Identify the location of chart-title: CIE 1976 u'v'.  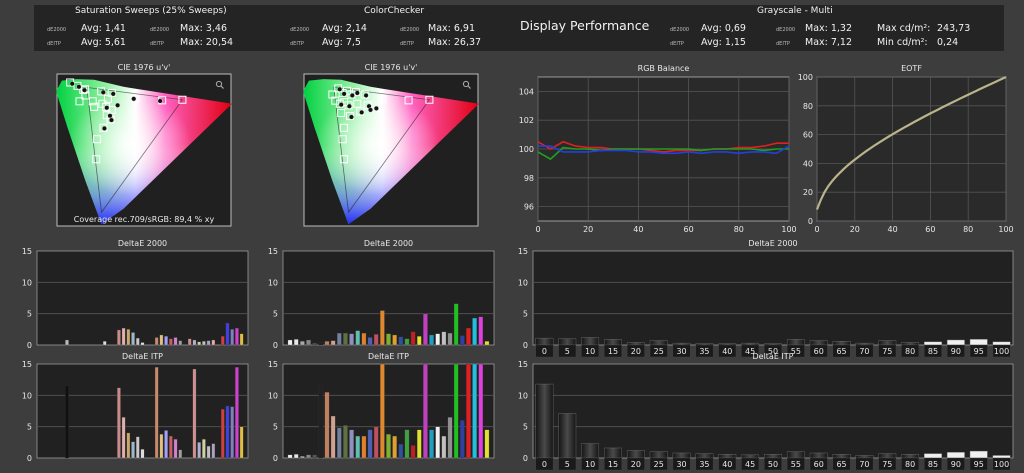
(144, 67).